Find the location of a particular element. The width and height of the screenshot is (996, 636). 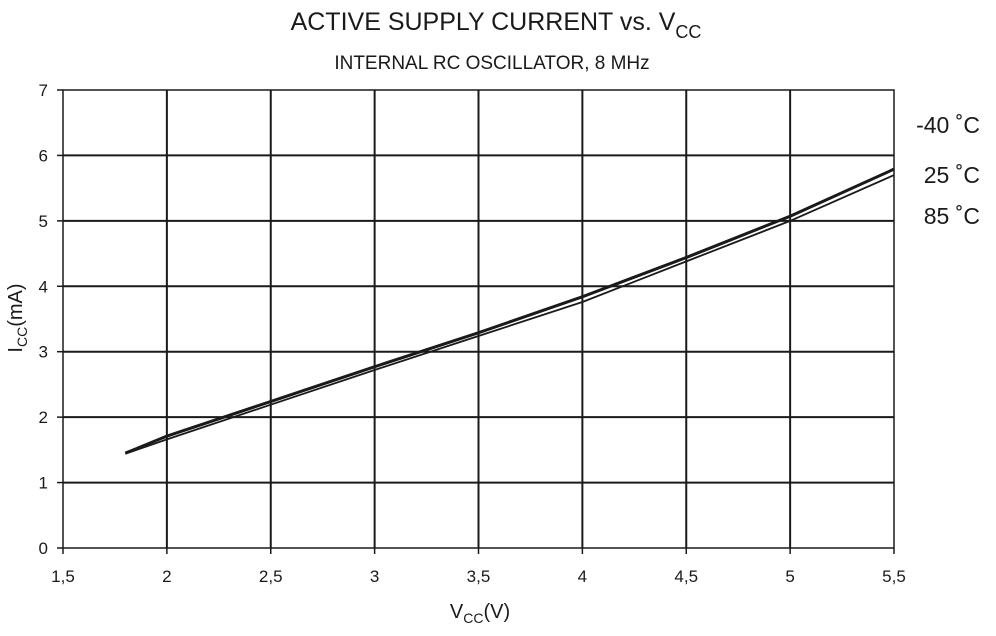

y-tick-label: 6 is located at coordinates (43, 155).